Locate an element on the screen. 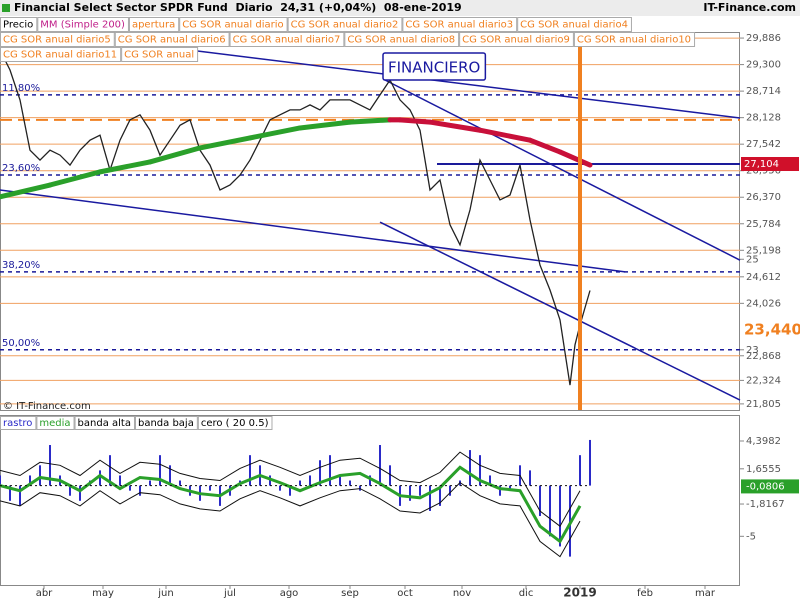 Image resolution: width=800 pixels, height=604 pixels. oscillator-line is located at coordinates (291, 504).